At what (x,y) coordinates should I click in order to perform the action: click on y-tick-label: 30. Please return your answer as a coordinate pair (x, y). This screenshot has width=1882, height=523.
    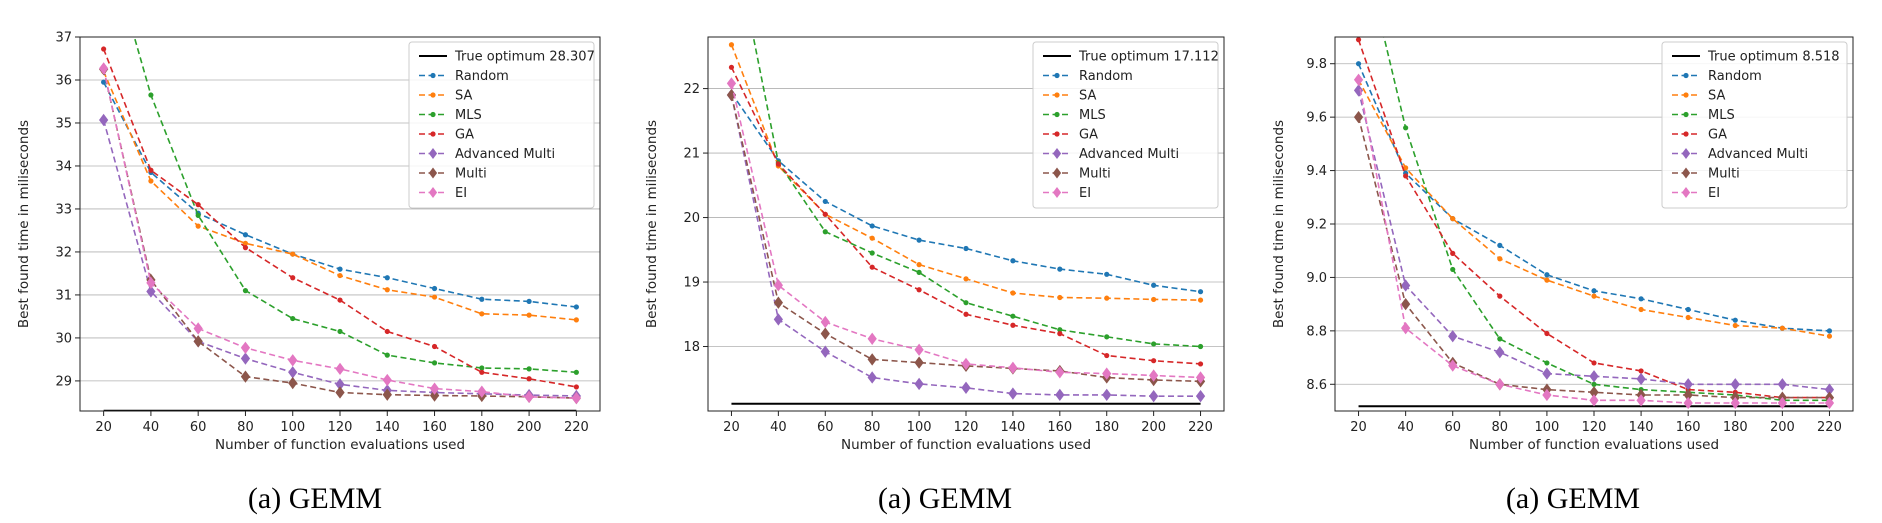
    Looking at the image, I should click on (63, 338).